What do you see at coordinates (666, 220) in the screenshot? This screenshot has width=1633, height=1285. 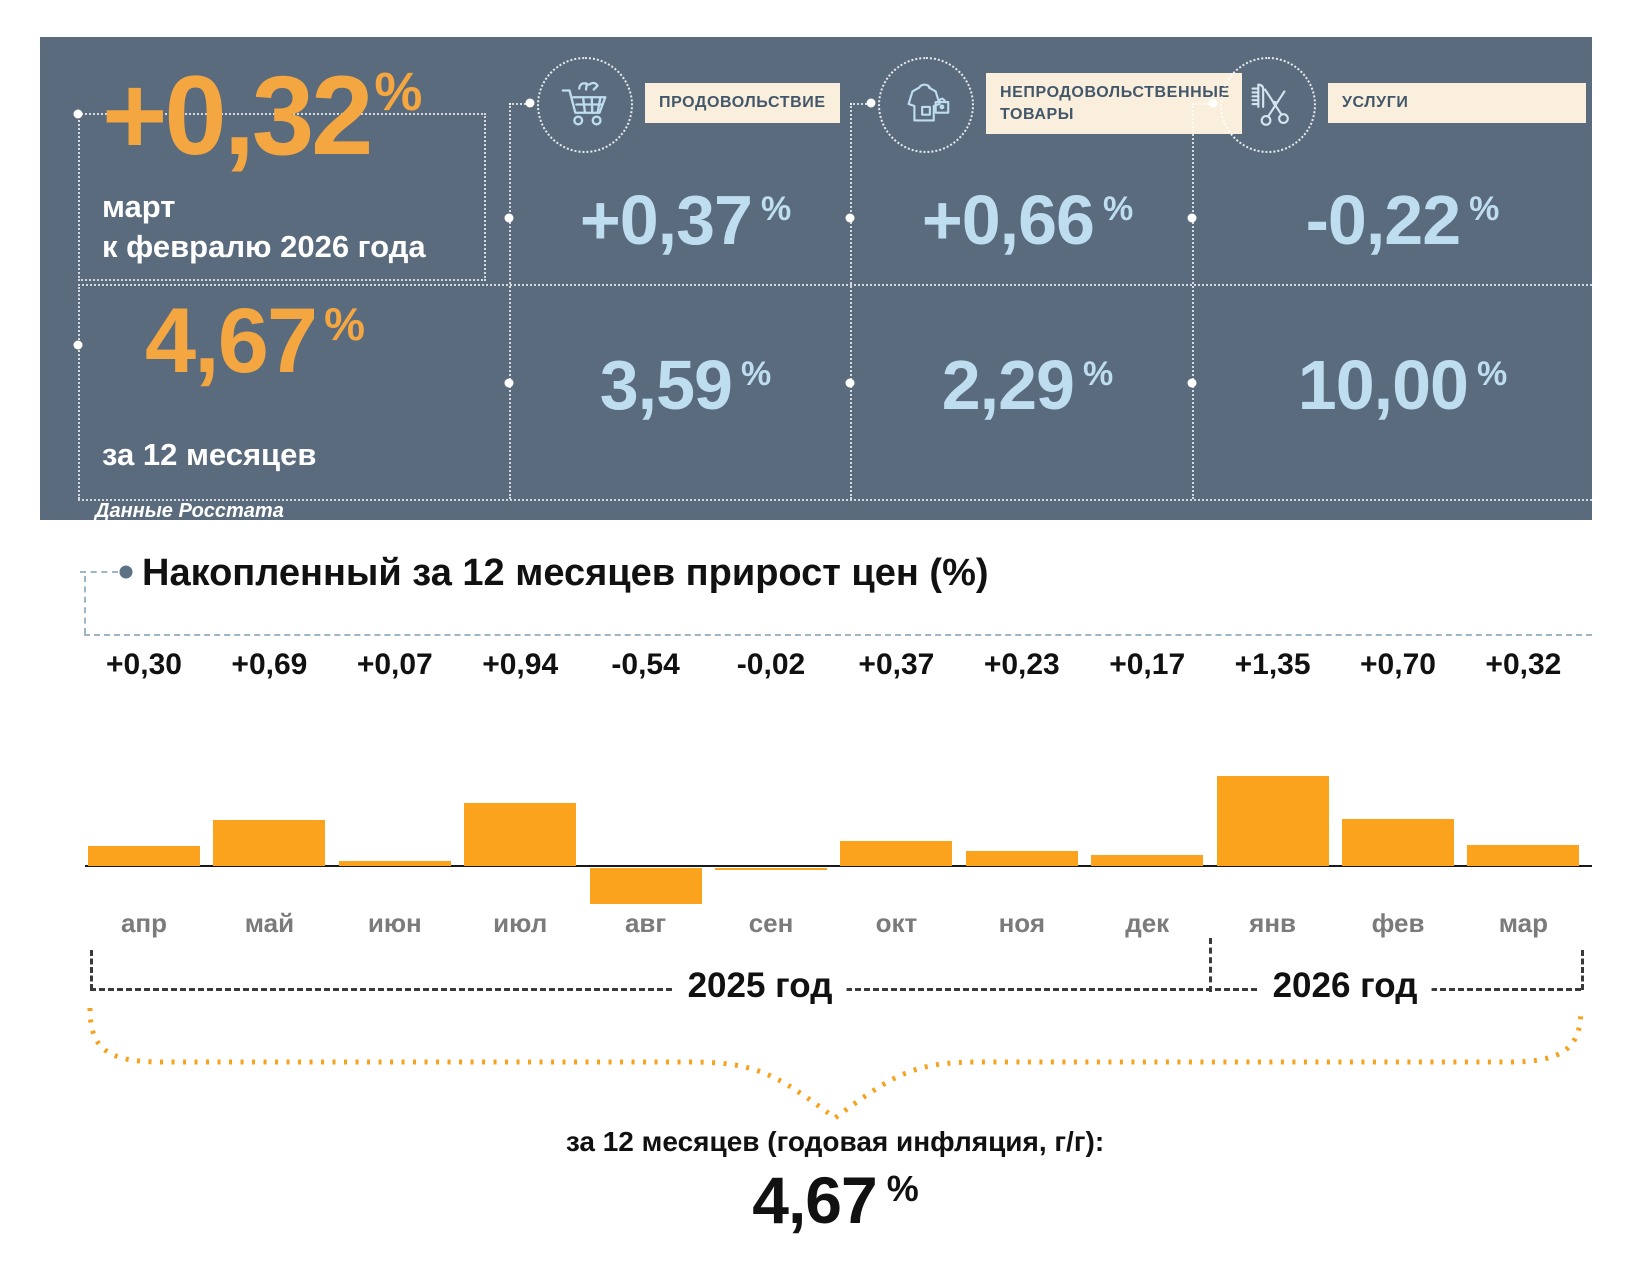 I see `value-text: +0,37` at bounding box center [666, 220].